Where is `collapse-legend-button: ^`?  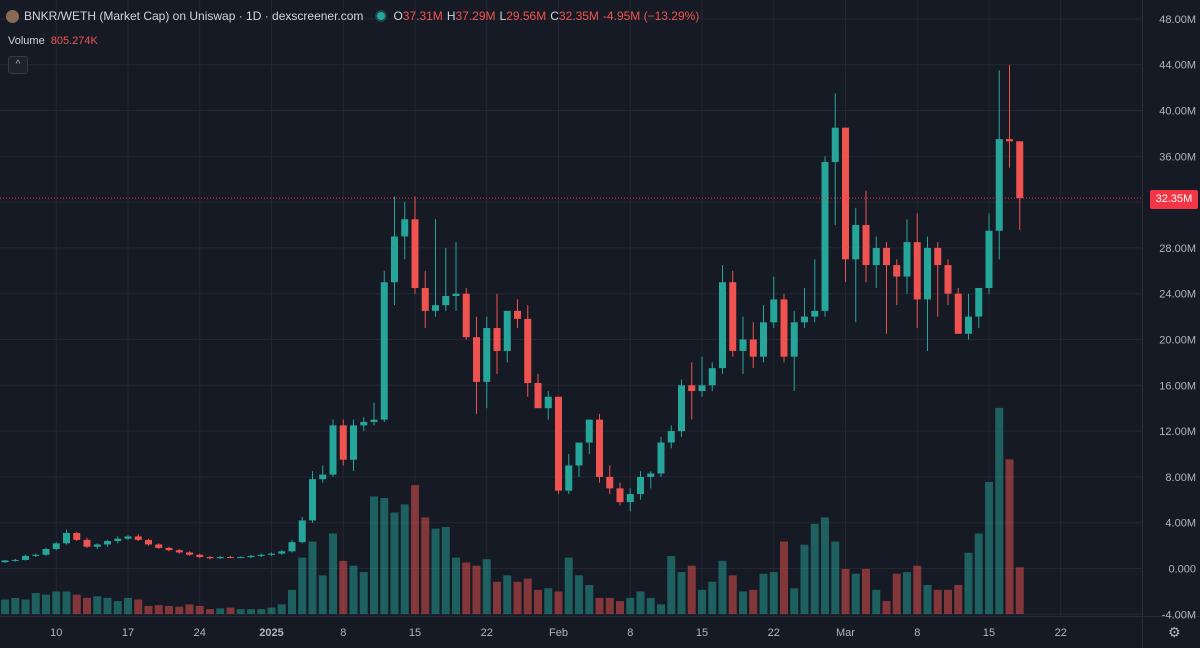 collapse-legend-button: ^ is located at coordinates (18, 65).